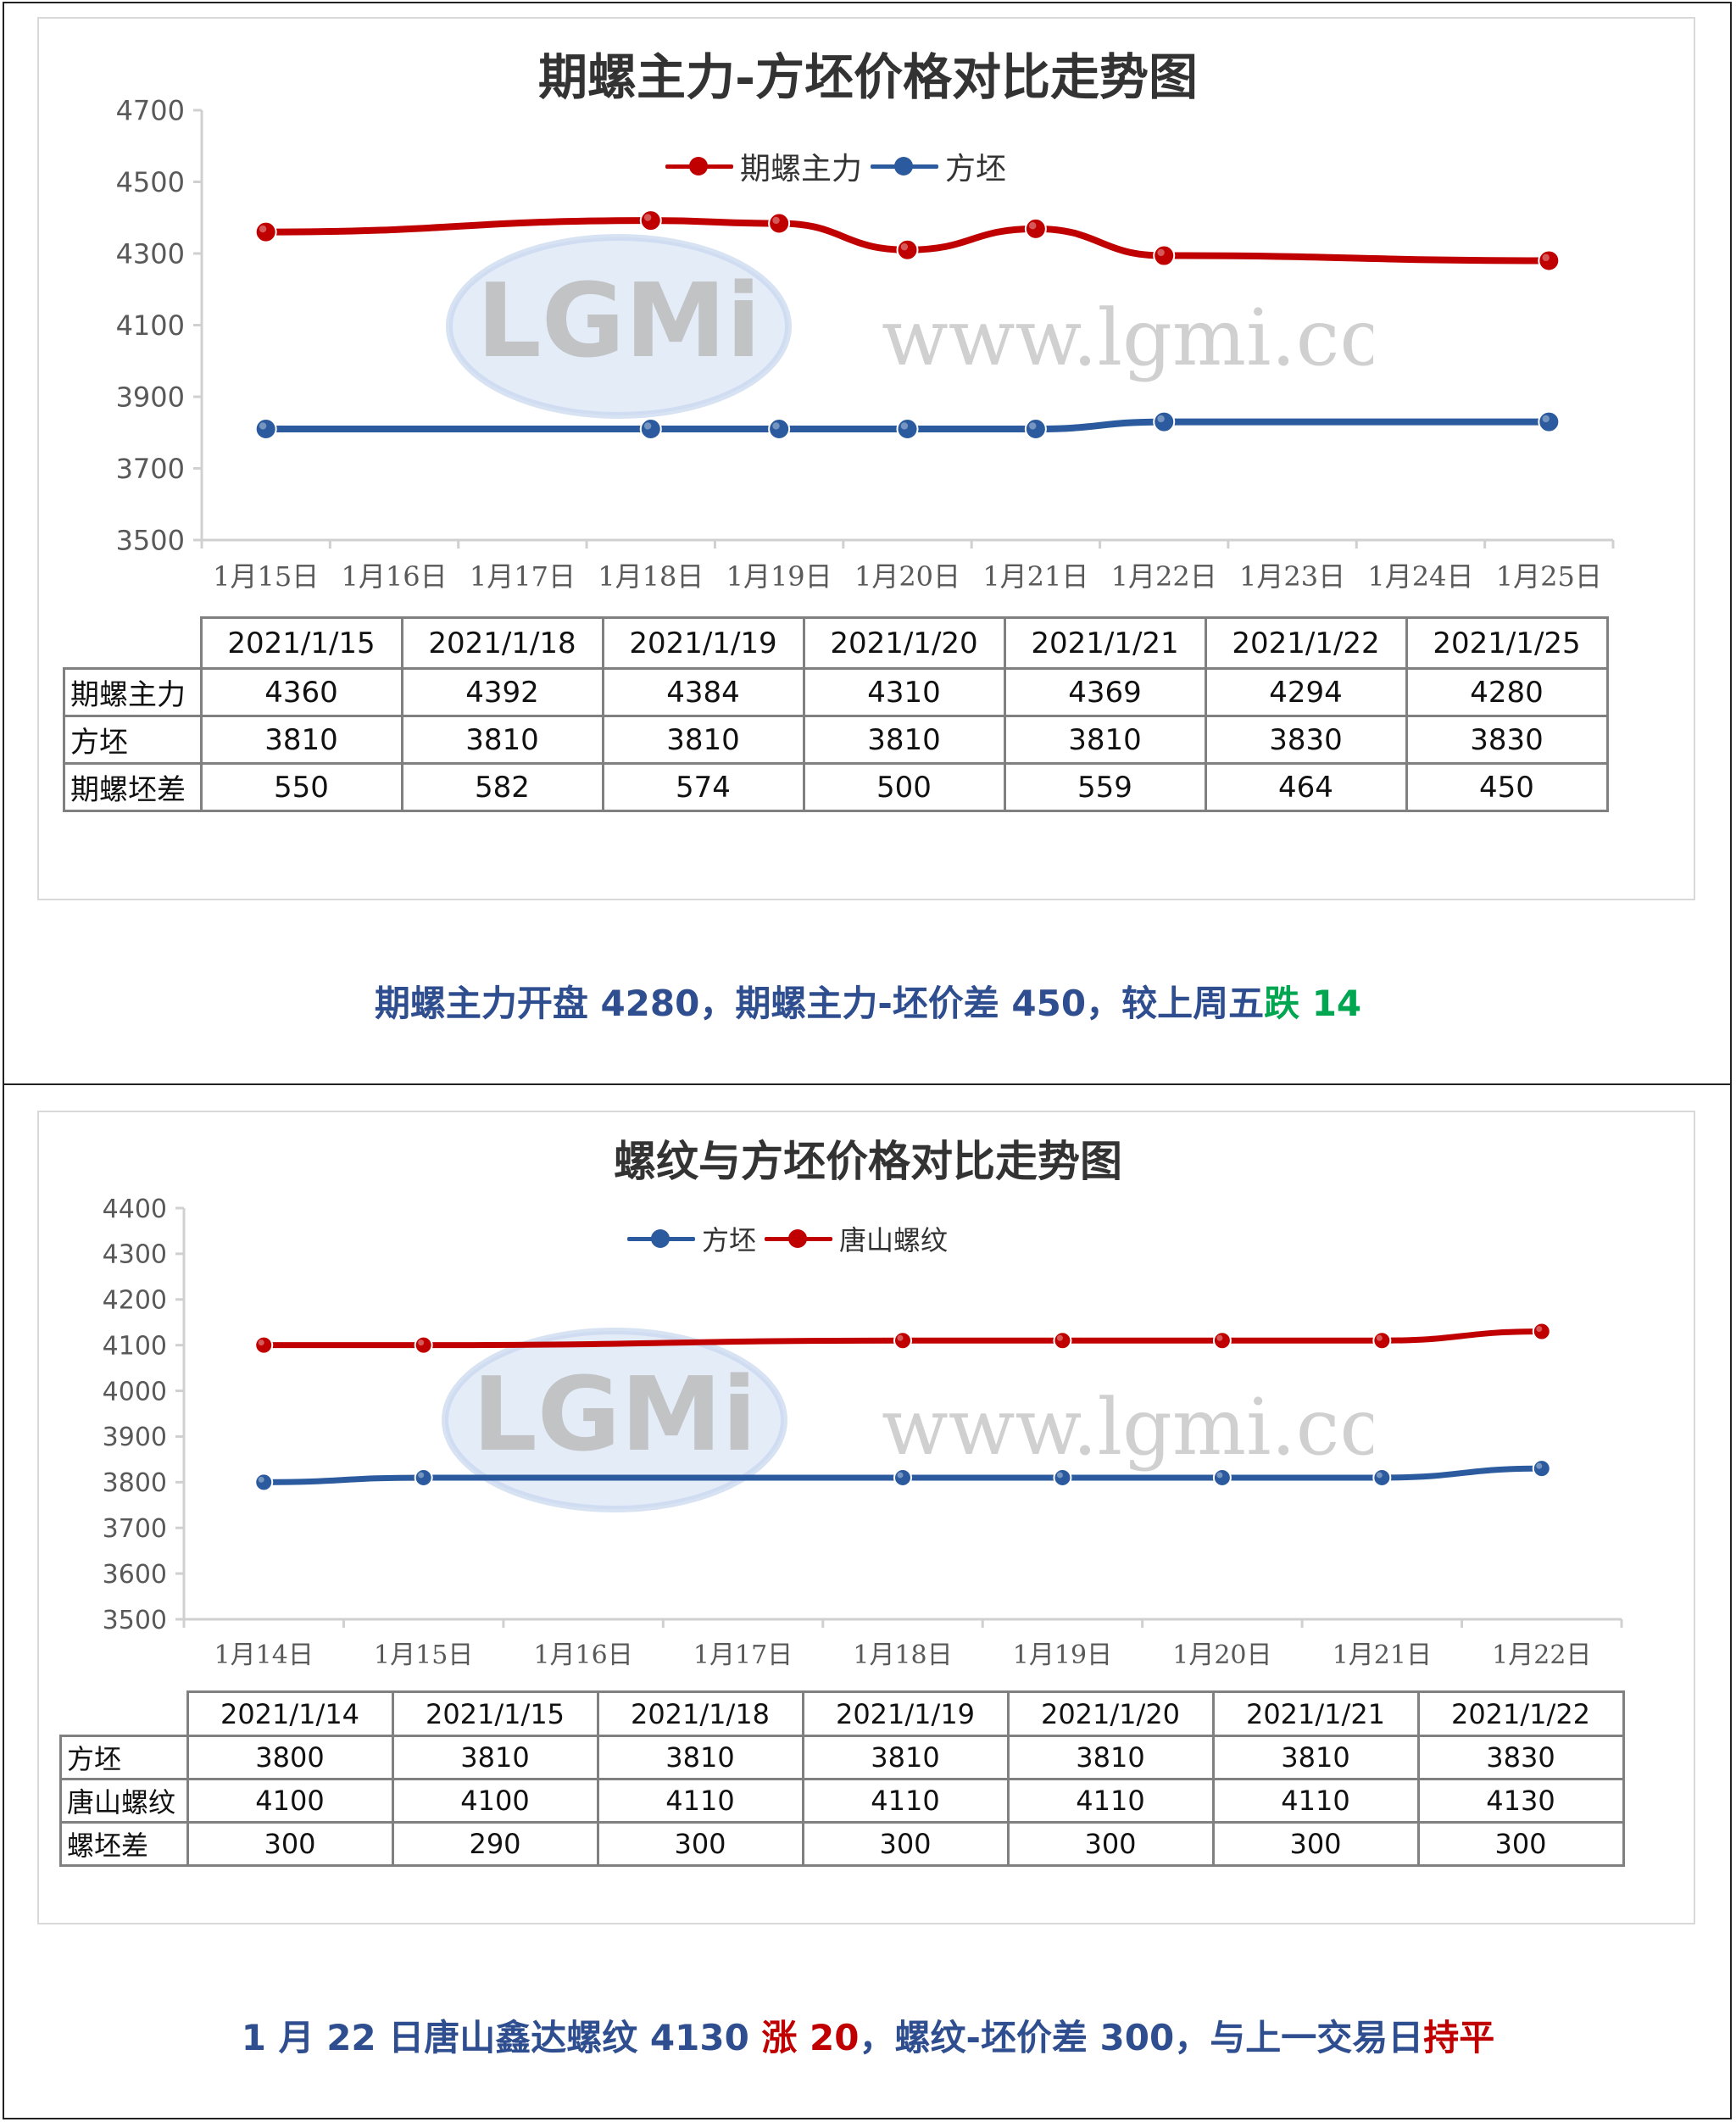 The width and height of the screenshot is (1736, 2122). Describe the element at coordinates (810, 2037) in the screenshot. I see `caption-2-change: 涨 20` at that location.